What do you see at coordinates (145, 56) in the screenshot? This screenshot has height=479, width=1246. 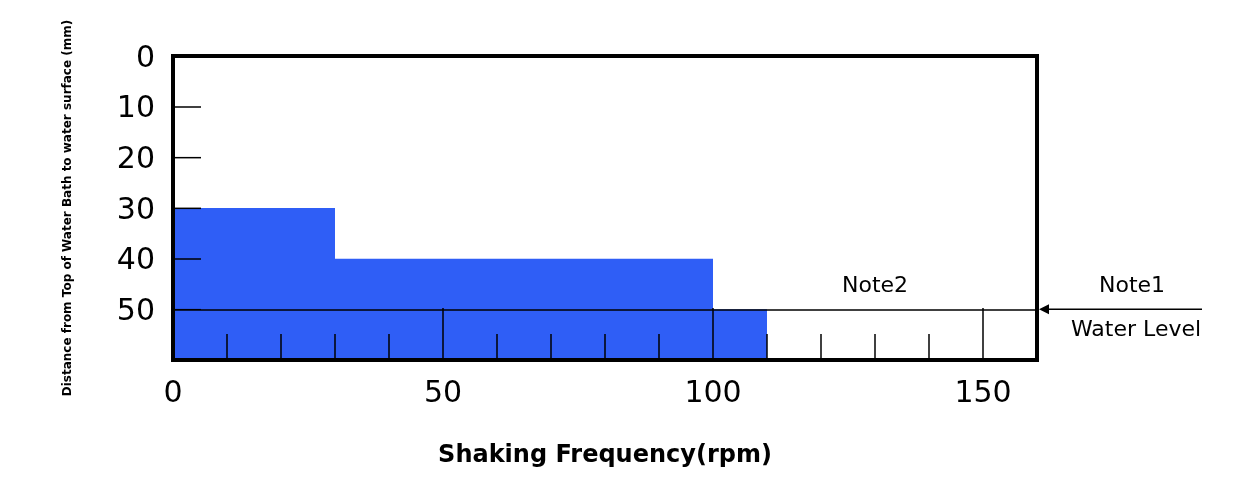 I see `y-tick-label: 0` at bounding box center [145, 56].